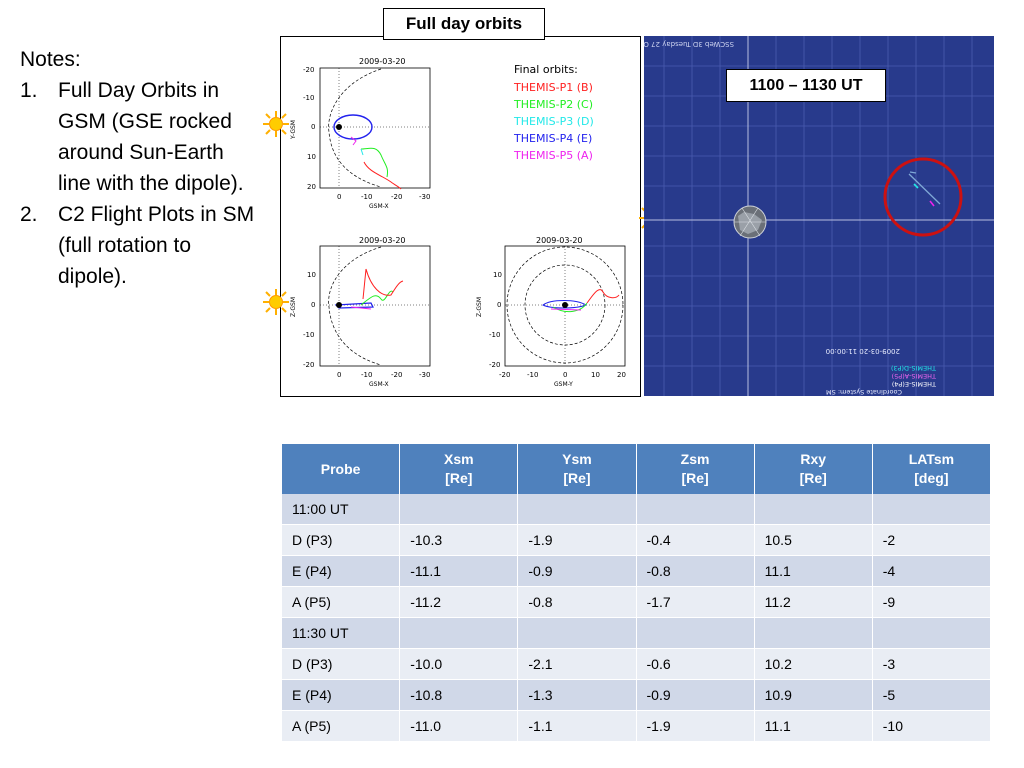 This screenshot has width=1024, height=768. Describe the element at coordinates (383, 197) in the screenshot. I see `top-plot-xticks: 0 -10 -20 -30` at that location.